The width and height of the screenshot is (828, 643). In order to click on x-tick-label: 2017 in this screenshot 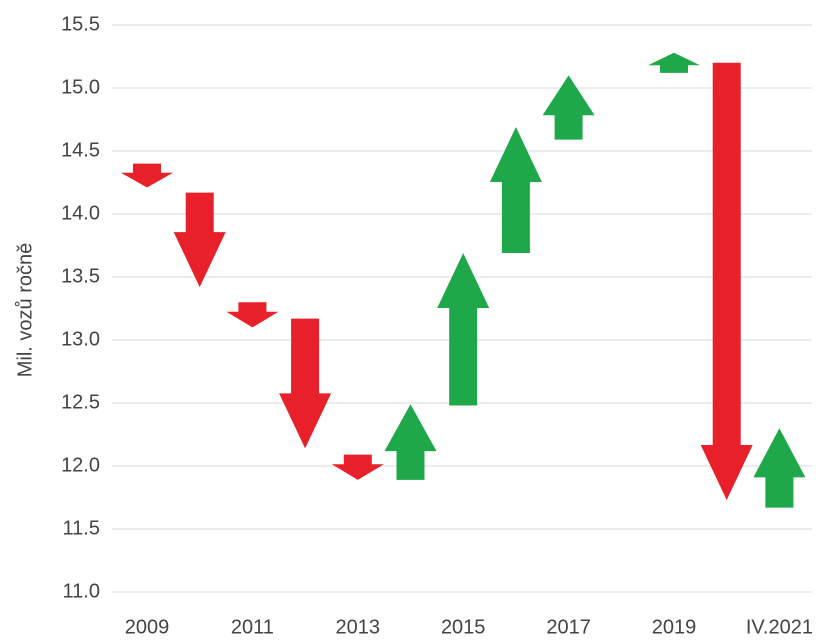, I will do `click(568, 627)`.